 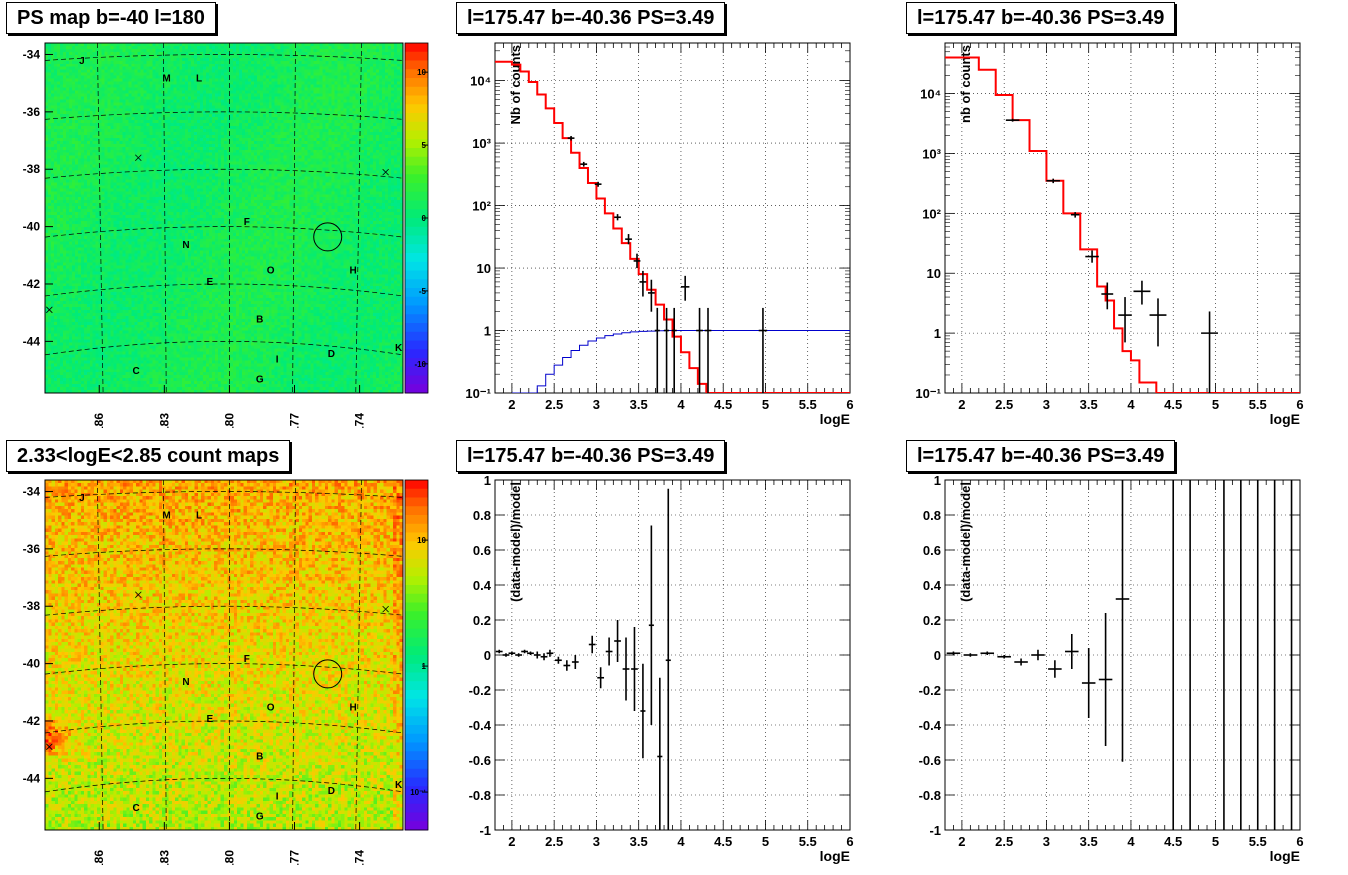 What do you see at coordinates (596, 841) in the screenshot?
I see `x-tick-label: 3` at bounding box center [596, 841].